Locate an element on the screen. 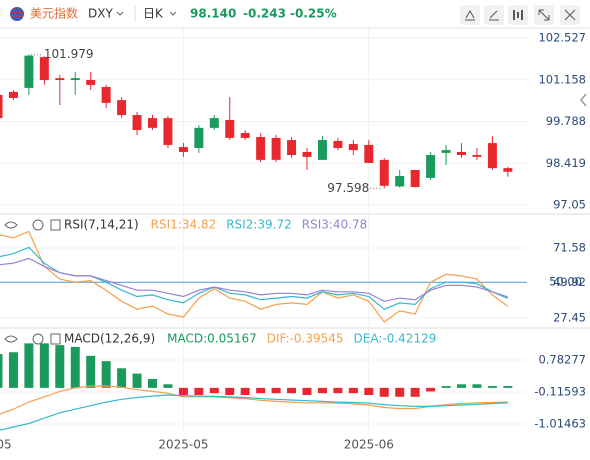 Image resolution: width=590 pixels, height=460 pixels. y-tick-label: 101.158 is located at coordinates (562, 79).